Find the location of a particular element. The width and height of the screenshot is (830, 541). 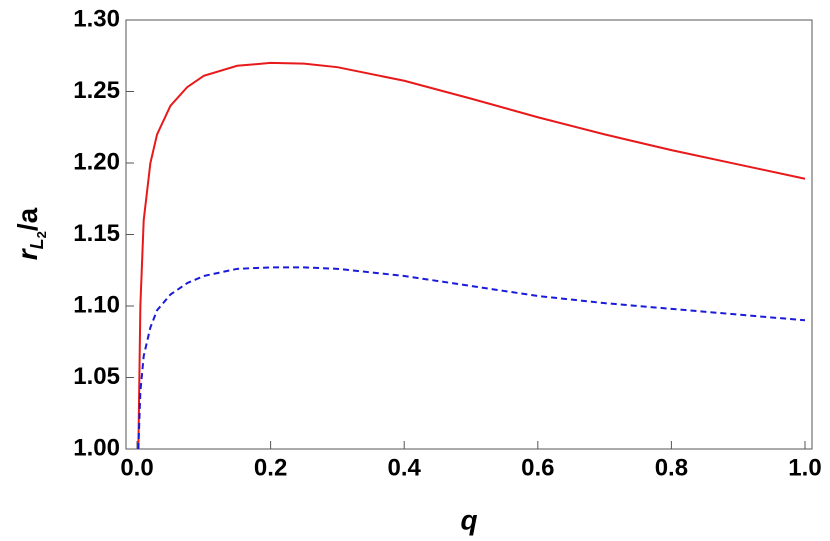

y-tick-label: 1.20 is located at coordinates (96, 161).